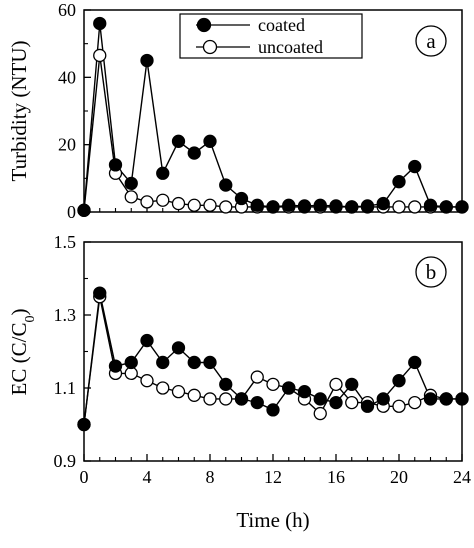  I want to click on x-tick-label: 20, so click(399, 477).